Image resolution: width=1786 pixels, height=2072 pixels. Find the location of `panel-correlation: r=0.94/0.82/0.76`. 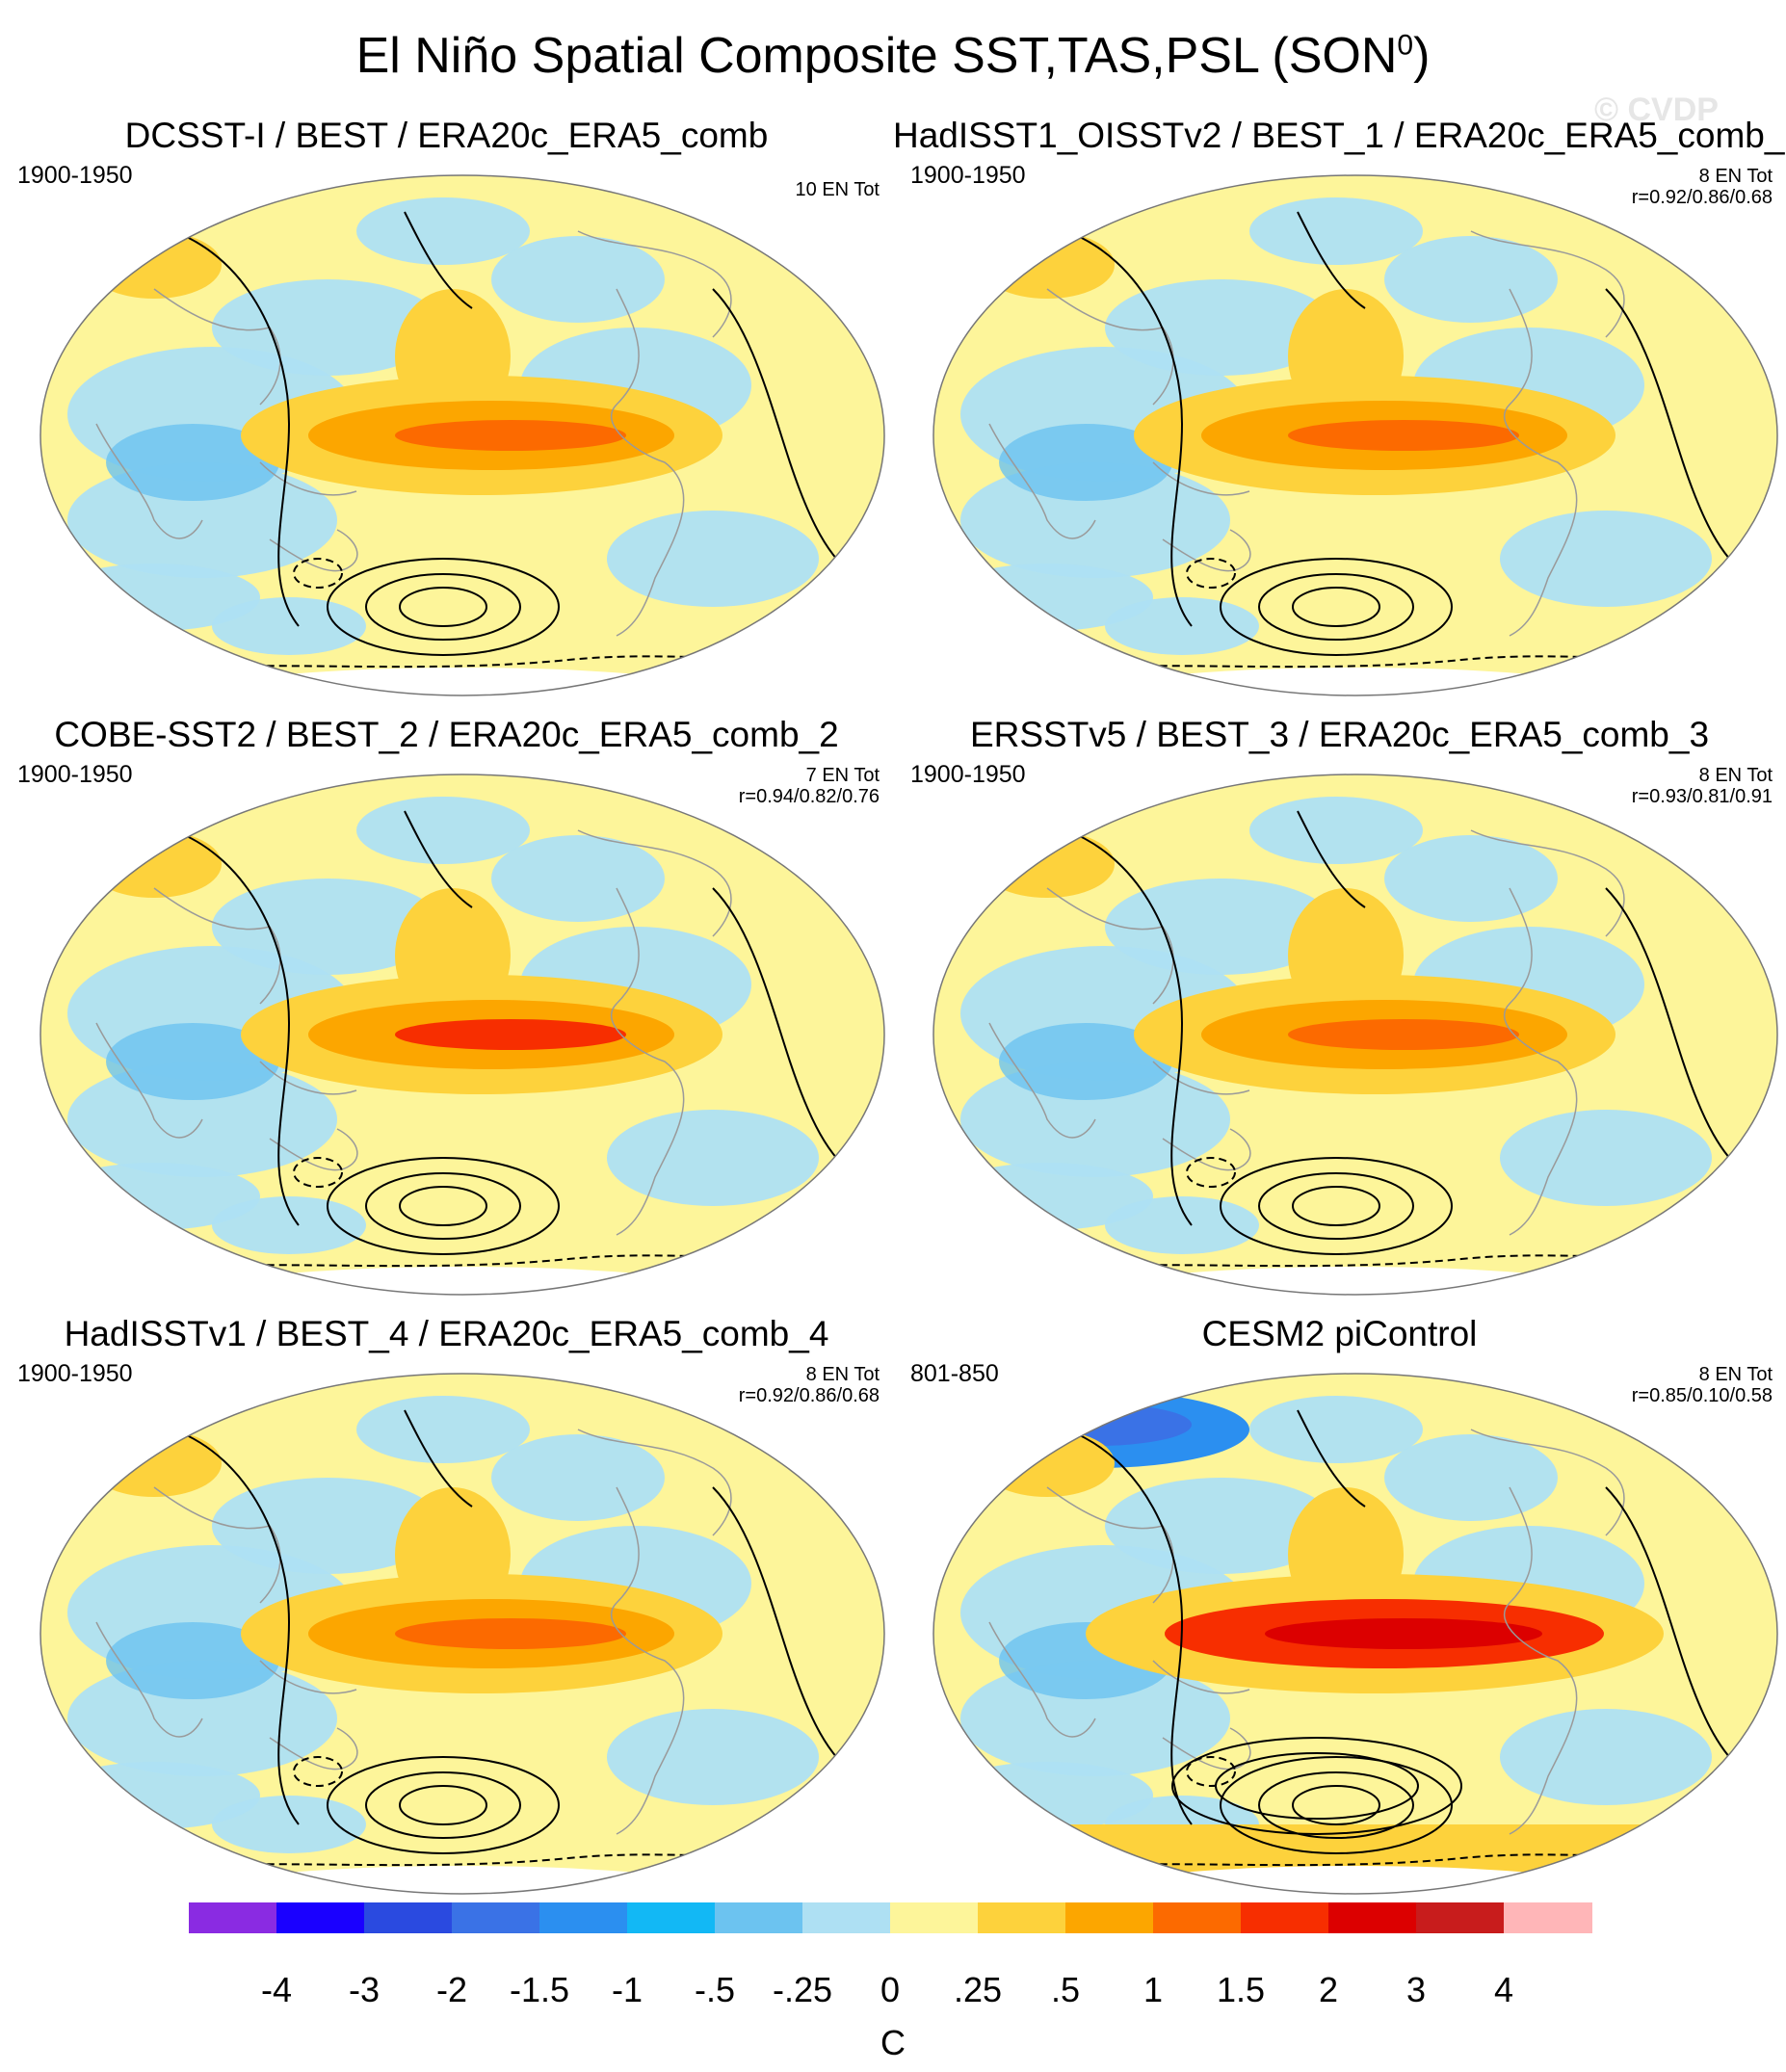

panel-correlation: r=0.94/0.82/0.76 is located at coordinates (809, 797).